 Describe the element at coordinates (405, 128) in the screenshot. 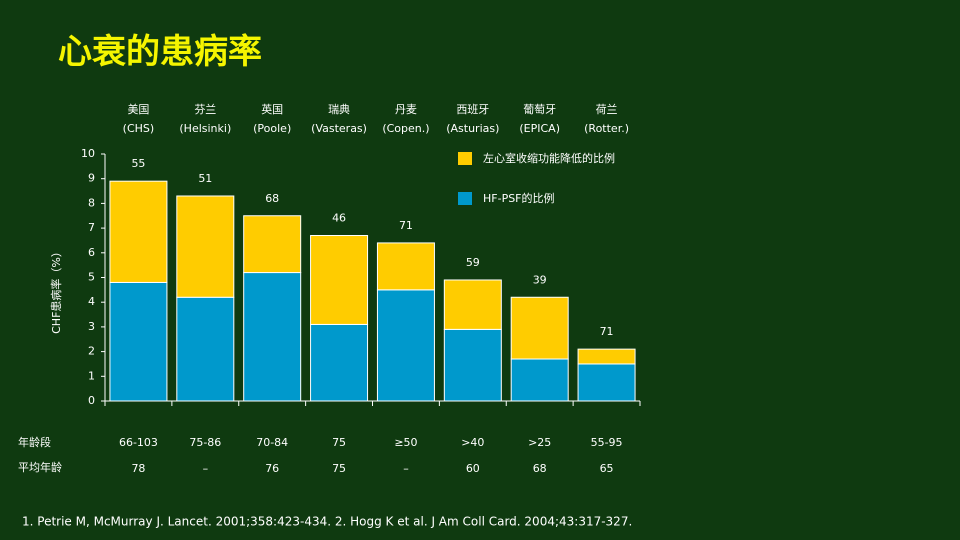

I see `study-label: (Copen.)` at that location.